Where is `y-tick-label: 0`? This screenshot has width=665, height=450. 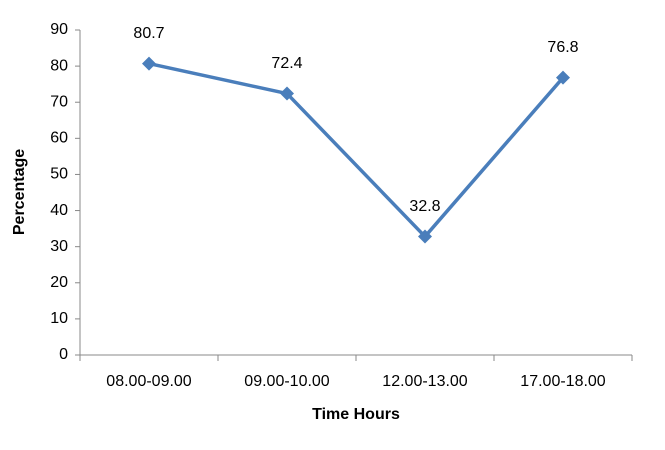 y-tick-label: 0 is located at coordinates (63, 354).